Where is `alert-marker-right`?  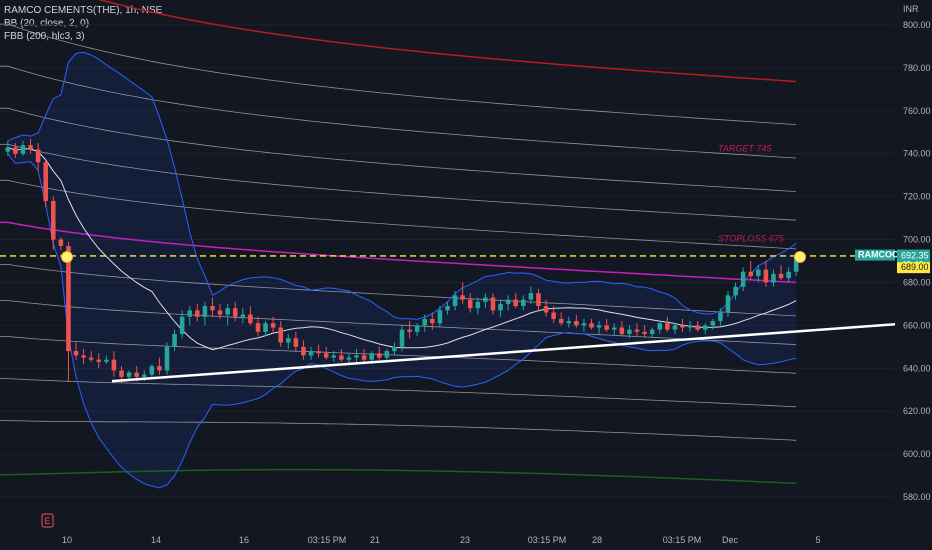 alert-marker-right is located at coordinates (800, 256).